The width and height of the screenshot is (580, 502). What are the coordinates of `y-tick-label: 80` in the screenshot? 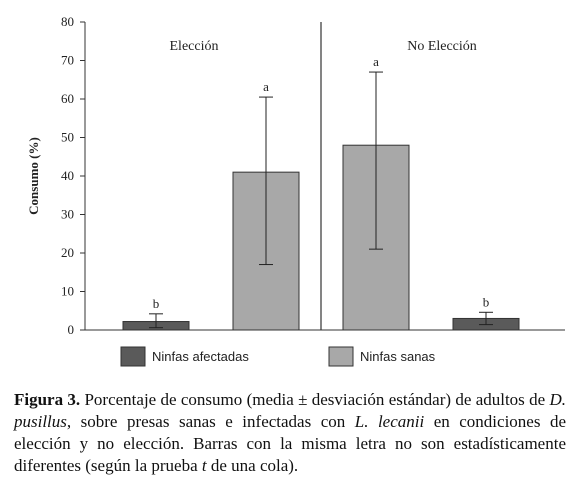 It's located at (67, 21).